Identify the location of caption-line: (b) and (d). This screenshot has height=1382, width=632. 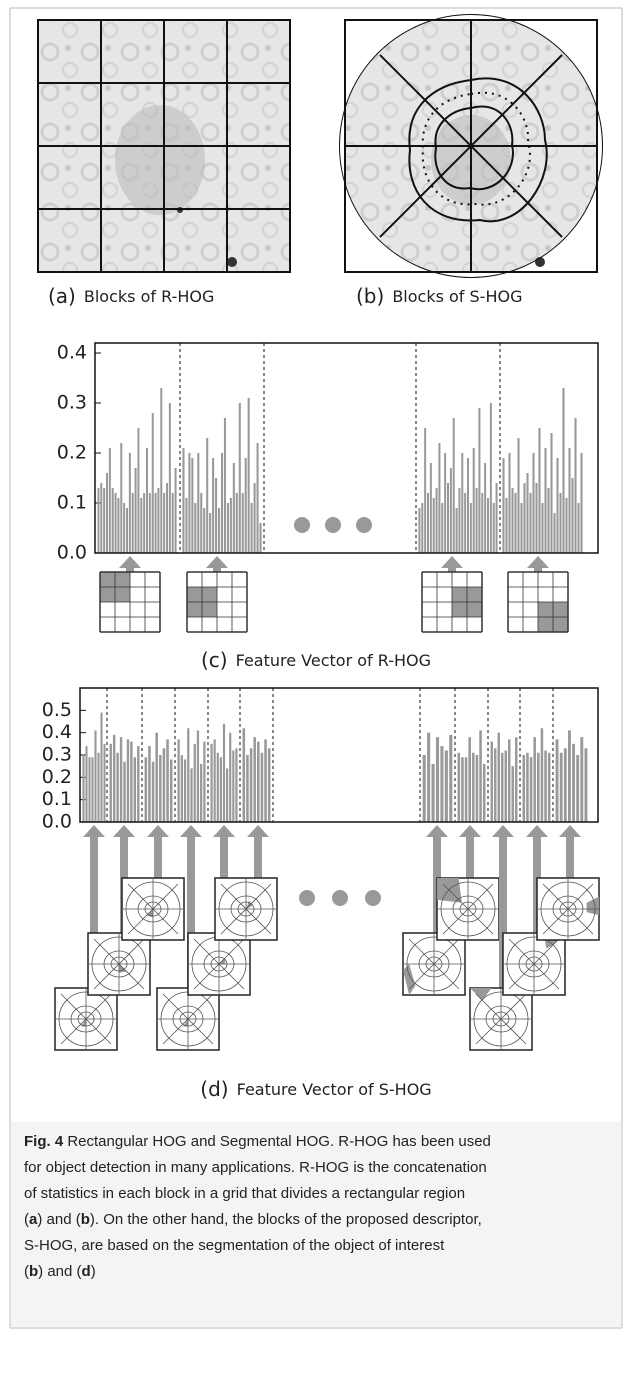
(60, 1271).